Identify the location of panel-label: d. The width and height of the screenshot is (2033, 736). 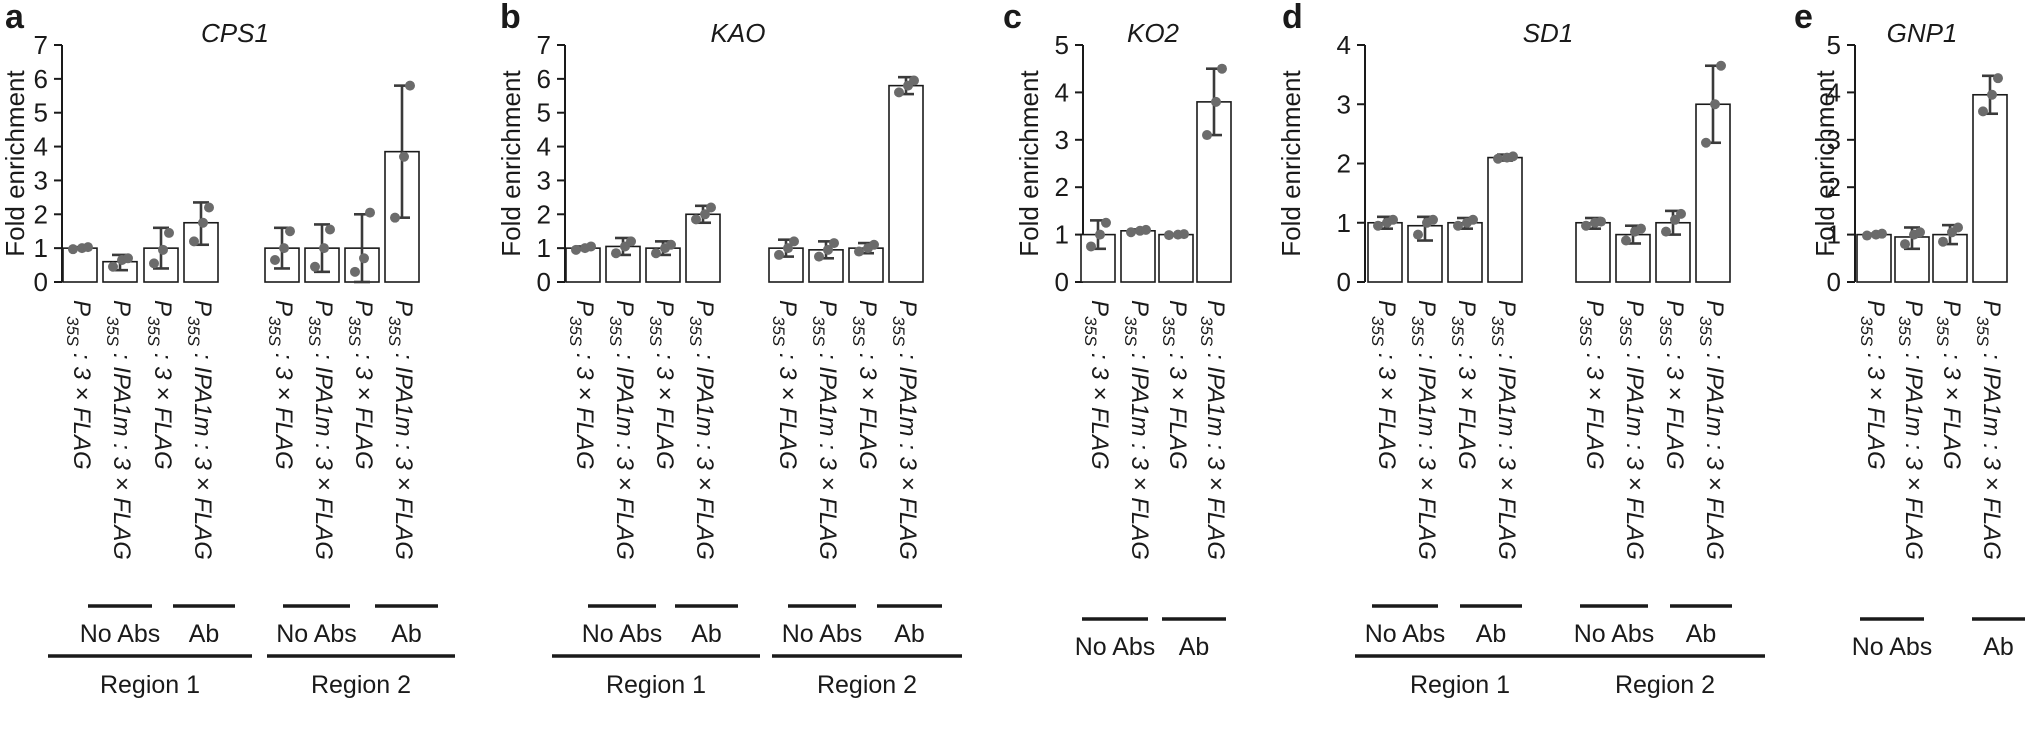
(1292, 18).